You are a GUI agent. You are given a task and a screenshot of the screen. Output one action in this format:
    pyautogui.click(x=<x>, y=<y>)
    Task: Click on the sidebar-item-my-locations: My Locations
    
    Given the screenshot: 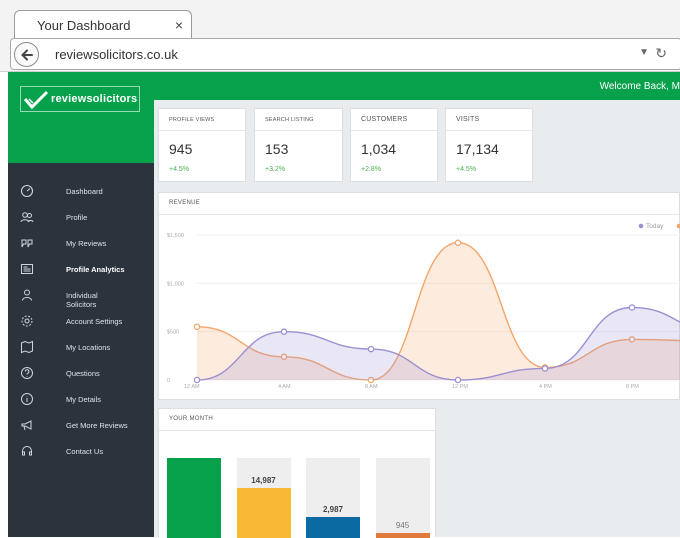 What is the action you would take?
    pyautogui.click(x=81, y=349)
    